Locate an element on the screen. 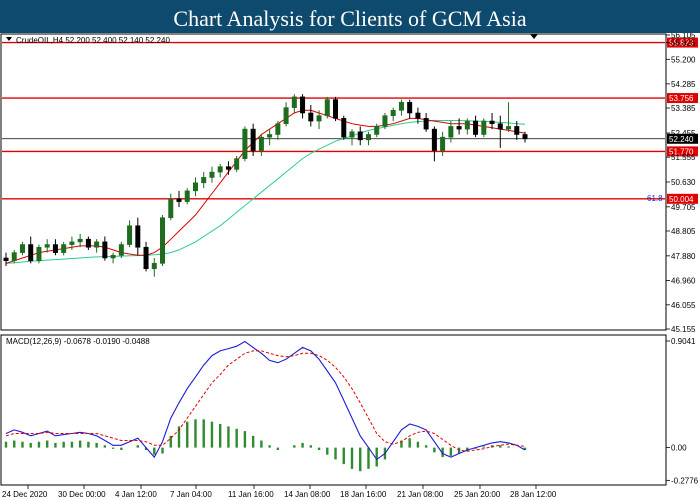  current-price-label: 52.240 is located at coordinates (681, 139).